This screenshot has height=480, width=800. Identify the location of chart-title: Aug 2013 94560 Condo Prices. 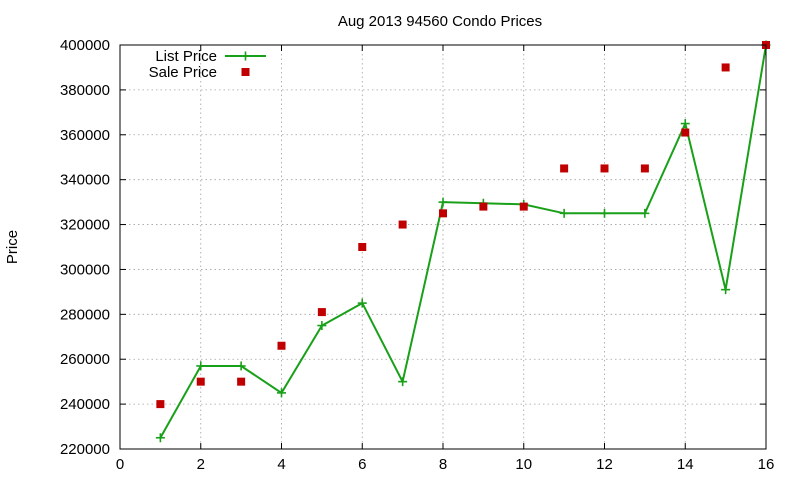
(440, 21).